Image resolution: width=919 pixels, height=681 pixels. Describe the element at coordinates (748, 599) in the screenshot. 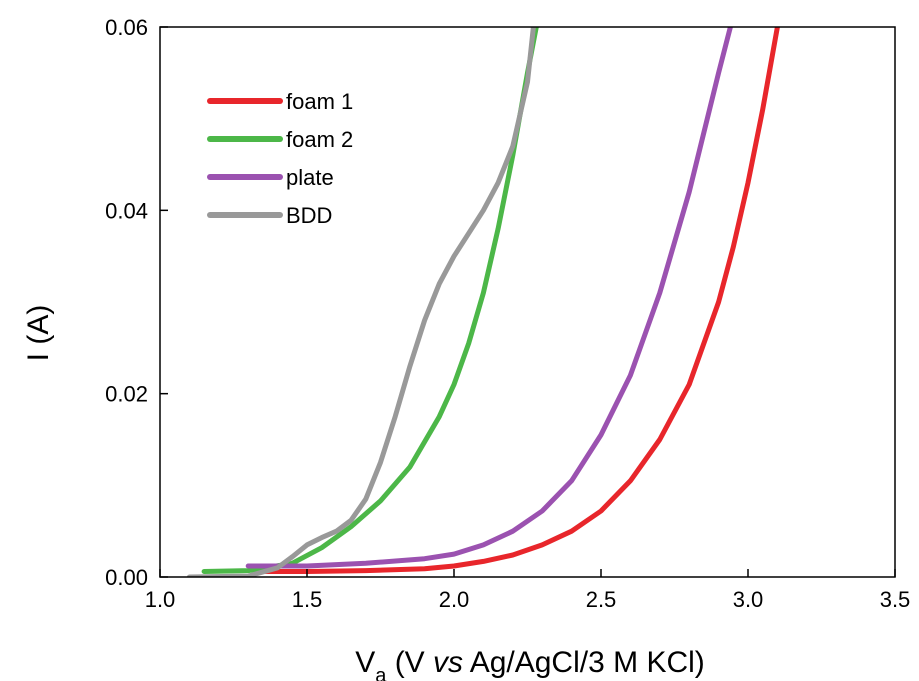

I see `x-tick-label: 3.0` at that location.